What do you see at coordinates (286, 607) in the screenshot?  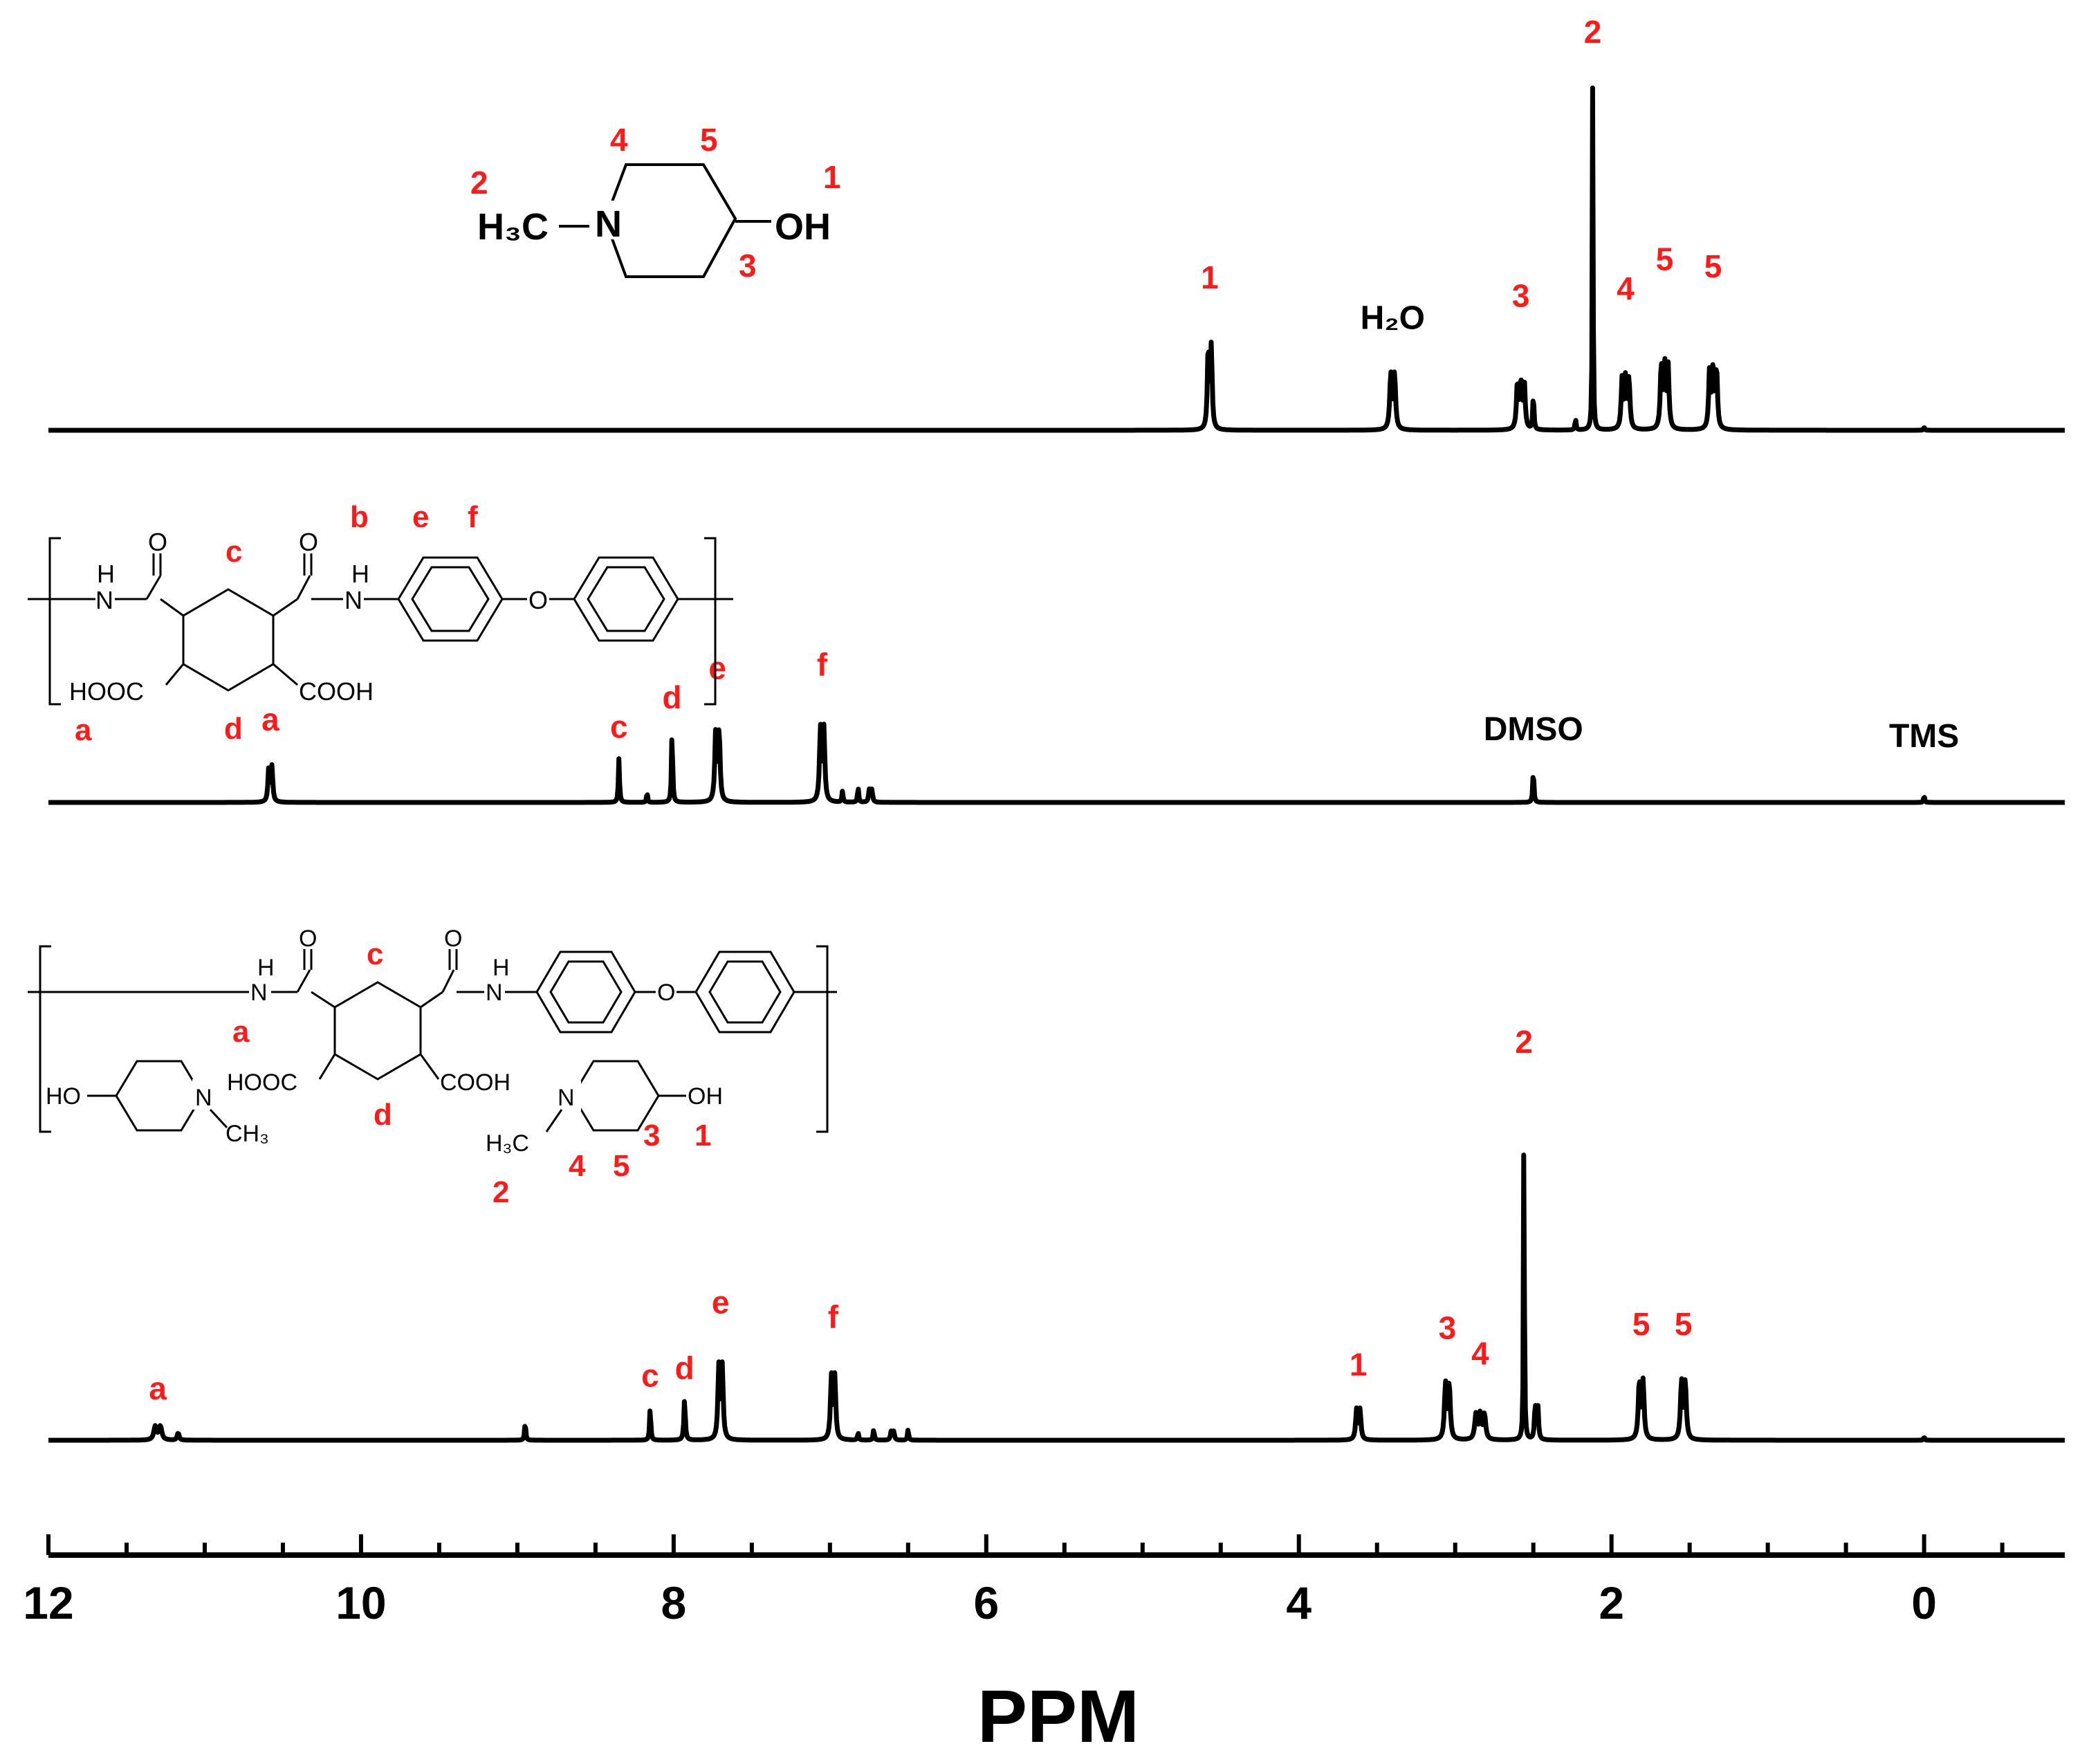 I see `ring-bond-right` at bounding box center [286, 607].